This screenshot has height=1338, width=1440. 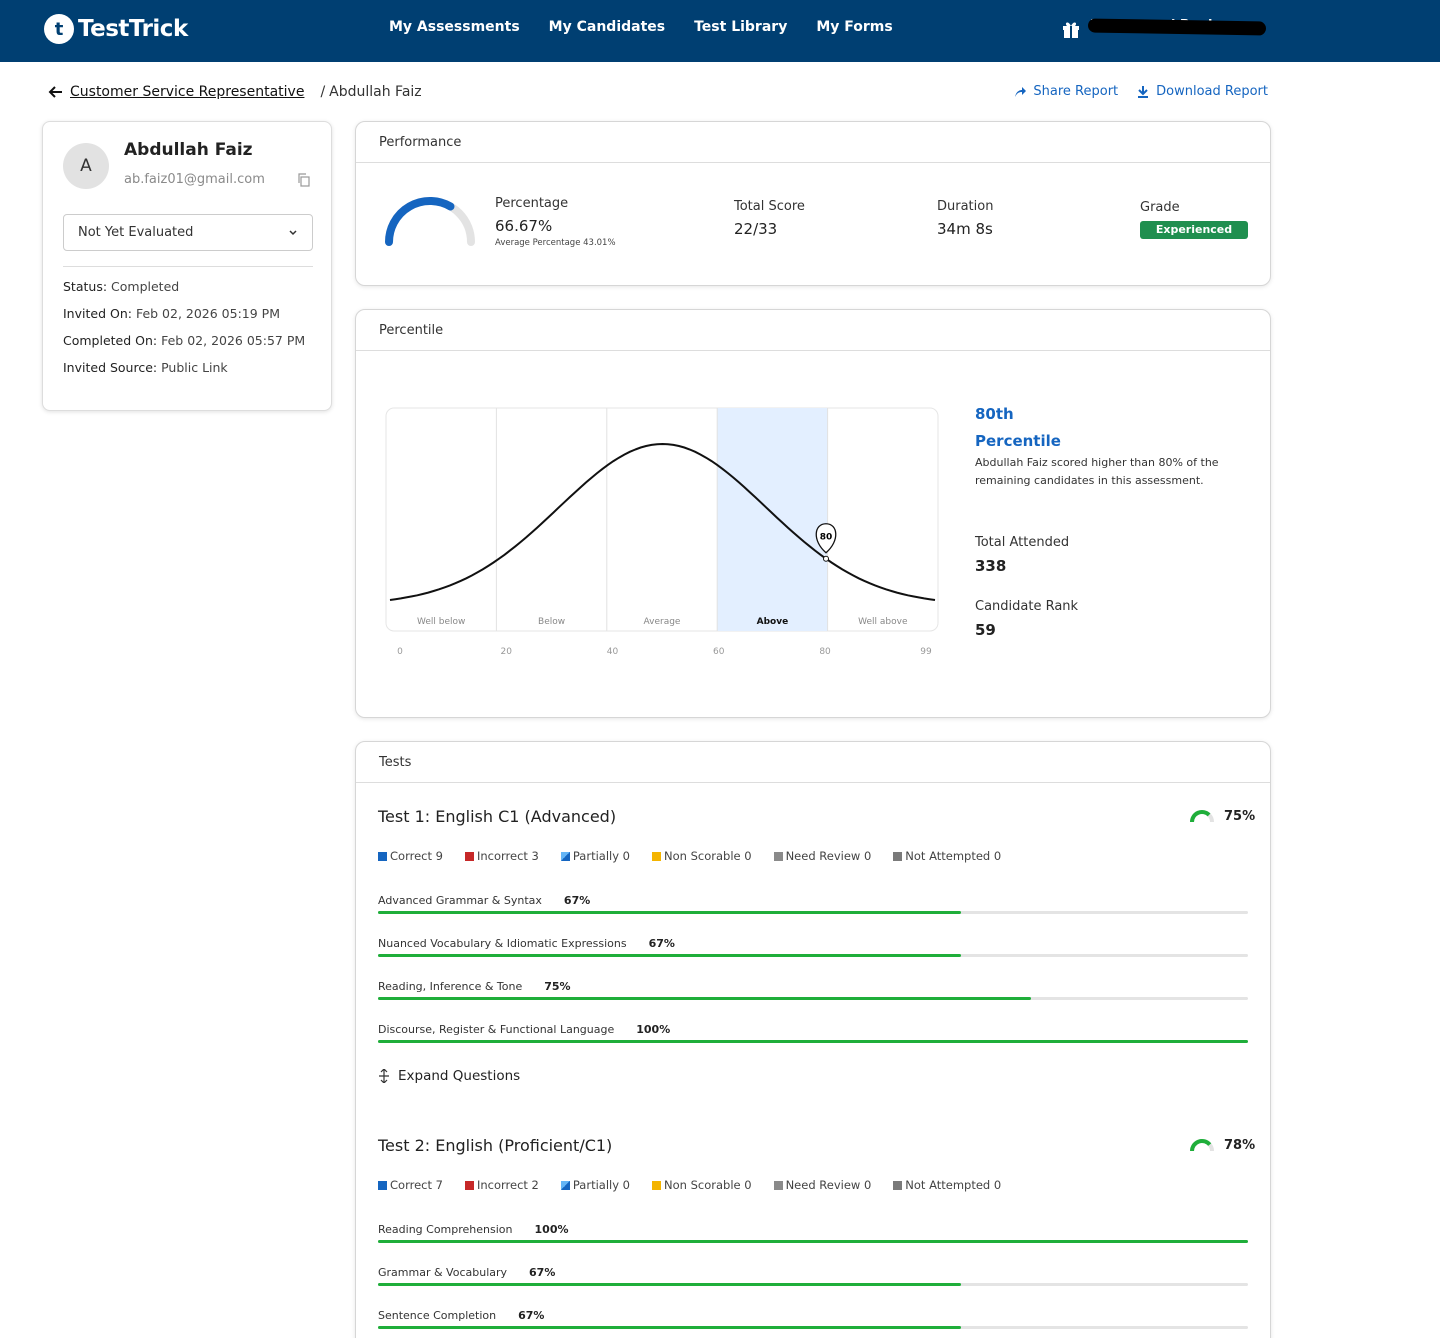 I want to click on band-label: Above, so click(x=773, y=622).